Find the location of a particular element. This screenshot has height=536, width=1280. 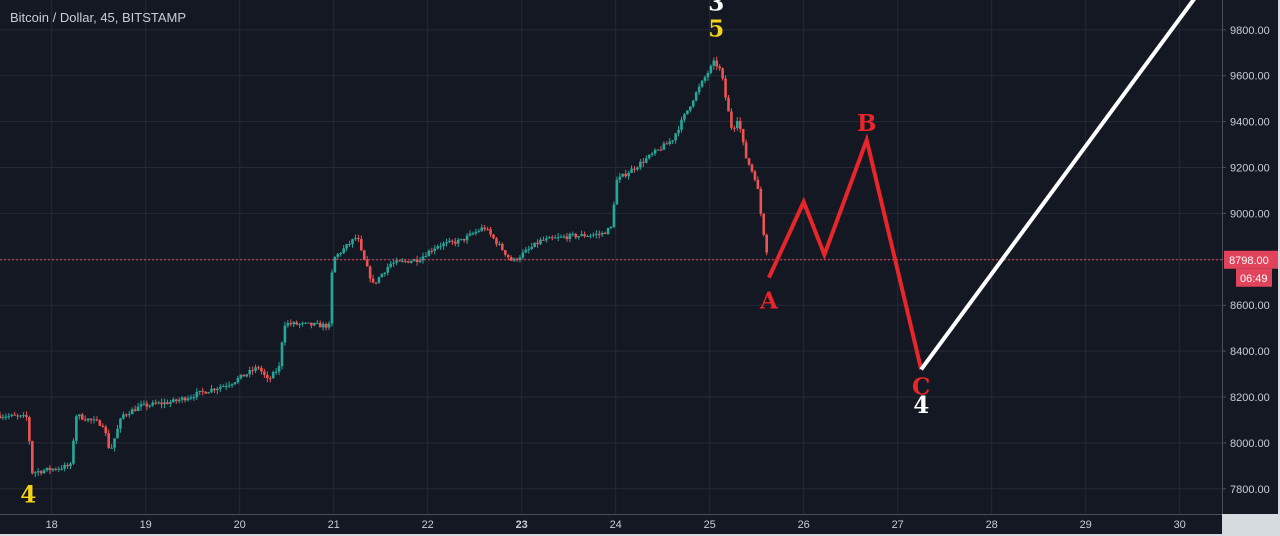

y-tick-label: 9000.00 is located at coordinates (1250, 214).